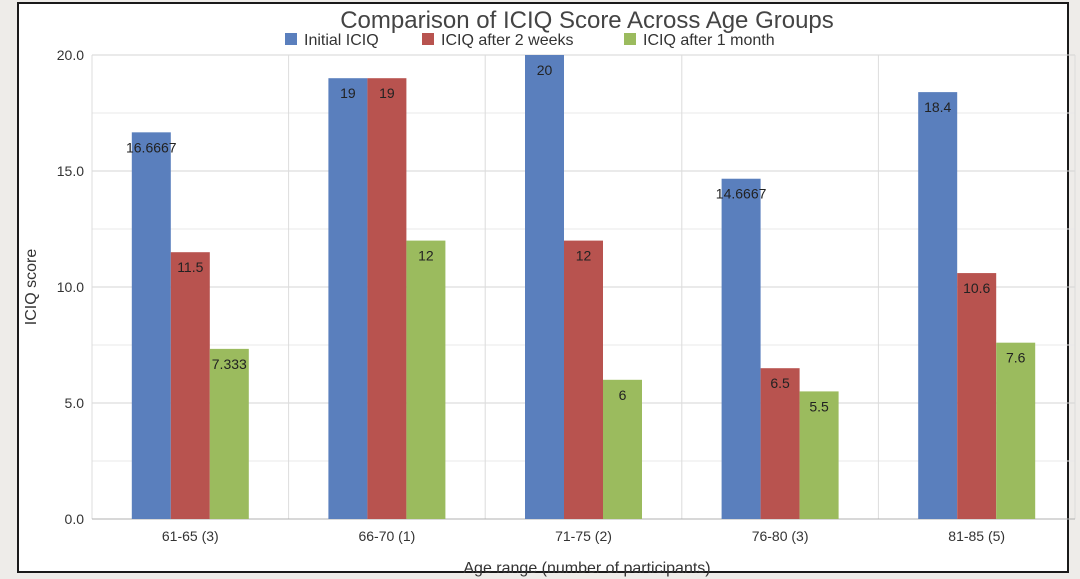 The height and width of the screenshot is (579, 1080). I want to click on data-label: 18.4, so click(937, 107).